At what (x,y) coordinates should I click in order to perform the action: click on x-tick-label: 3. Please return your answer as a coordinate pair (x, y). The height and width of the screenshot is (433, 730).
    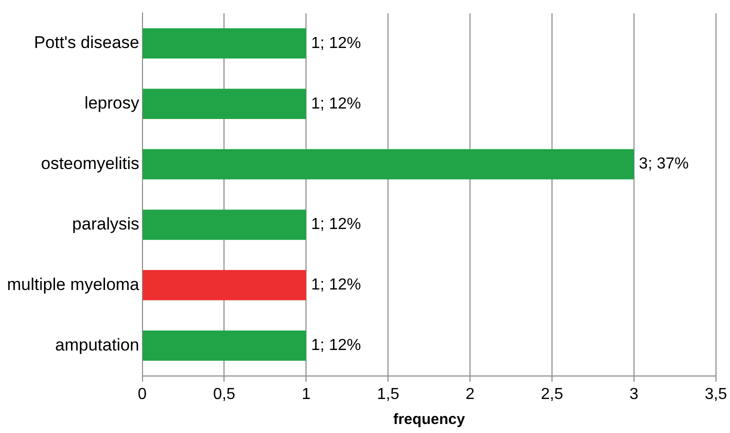
    Looking at the image, I should click on (633, 394).